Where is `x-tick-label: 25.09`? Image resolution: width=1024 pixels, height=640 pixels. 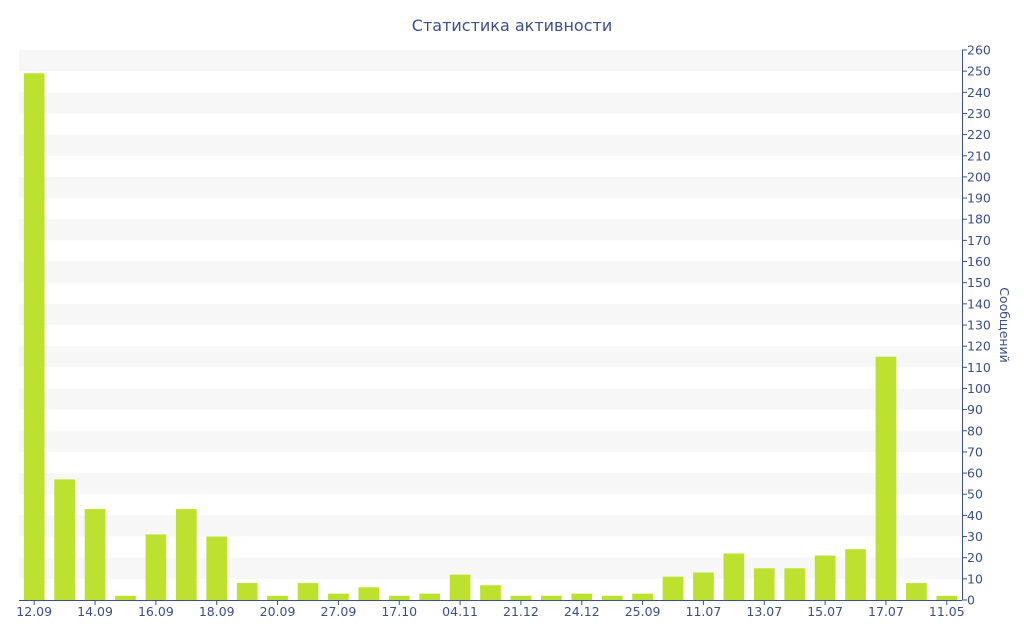 x-tick-label: 25.09 is located at coordinates (643, 611).